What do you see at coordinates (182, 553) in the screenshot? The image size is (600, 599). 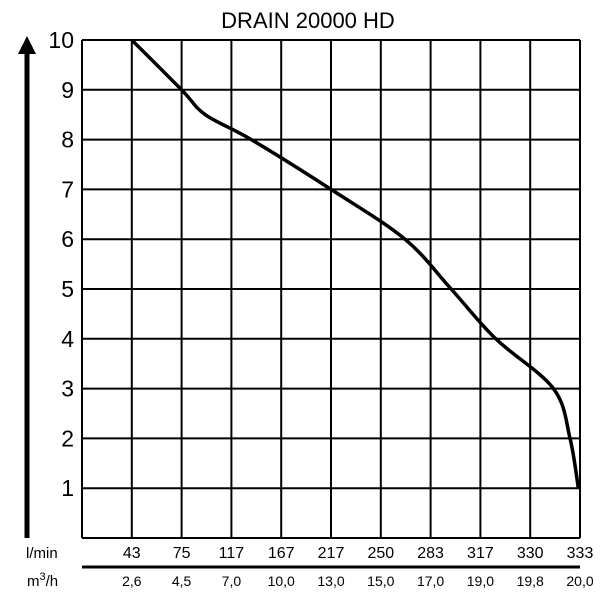 I see `x-tick-label-primary: 75` at bounding box center [182, 553].